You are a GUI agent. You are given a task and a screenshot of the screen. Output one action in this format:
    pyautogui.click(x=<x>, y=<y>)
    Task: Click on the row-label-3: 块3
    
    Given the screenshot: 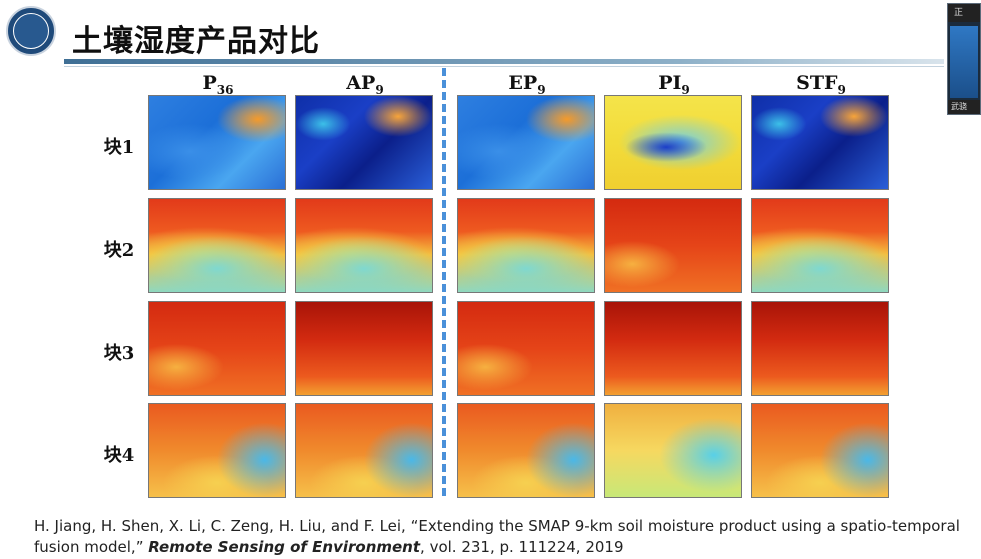 What is the action you would take?
    pyautogui.click(x=119, y=353)
    